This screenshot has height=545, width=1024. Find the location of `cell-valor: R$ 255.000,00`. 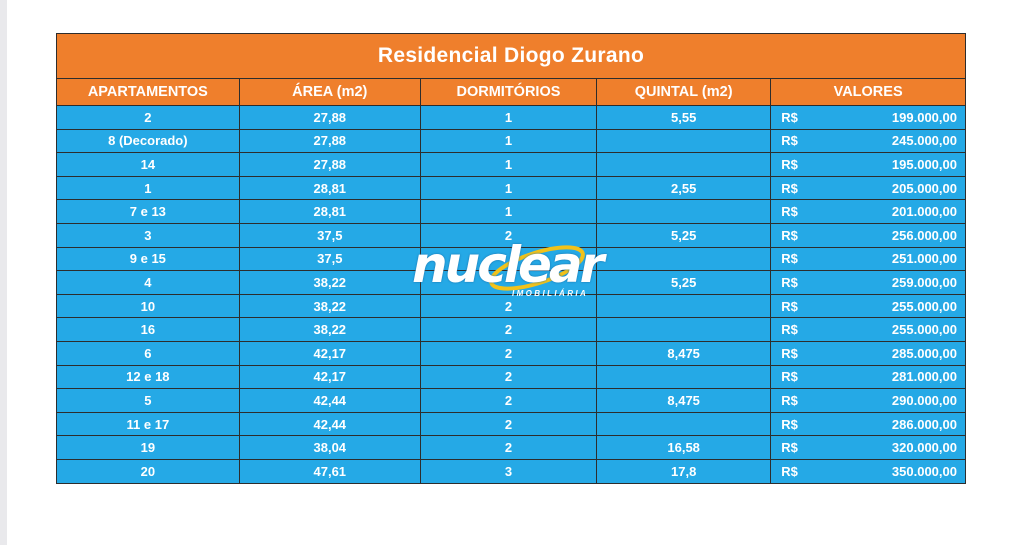

cell-valor: R$ 255.000,00 is located at coordinates (867, 329).